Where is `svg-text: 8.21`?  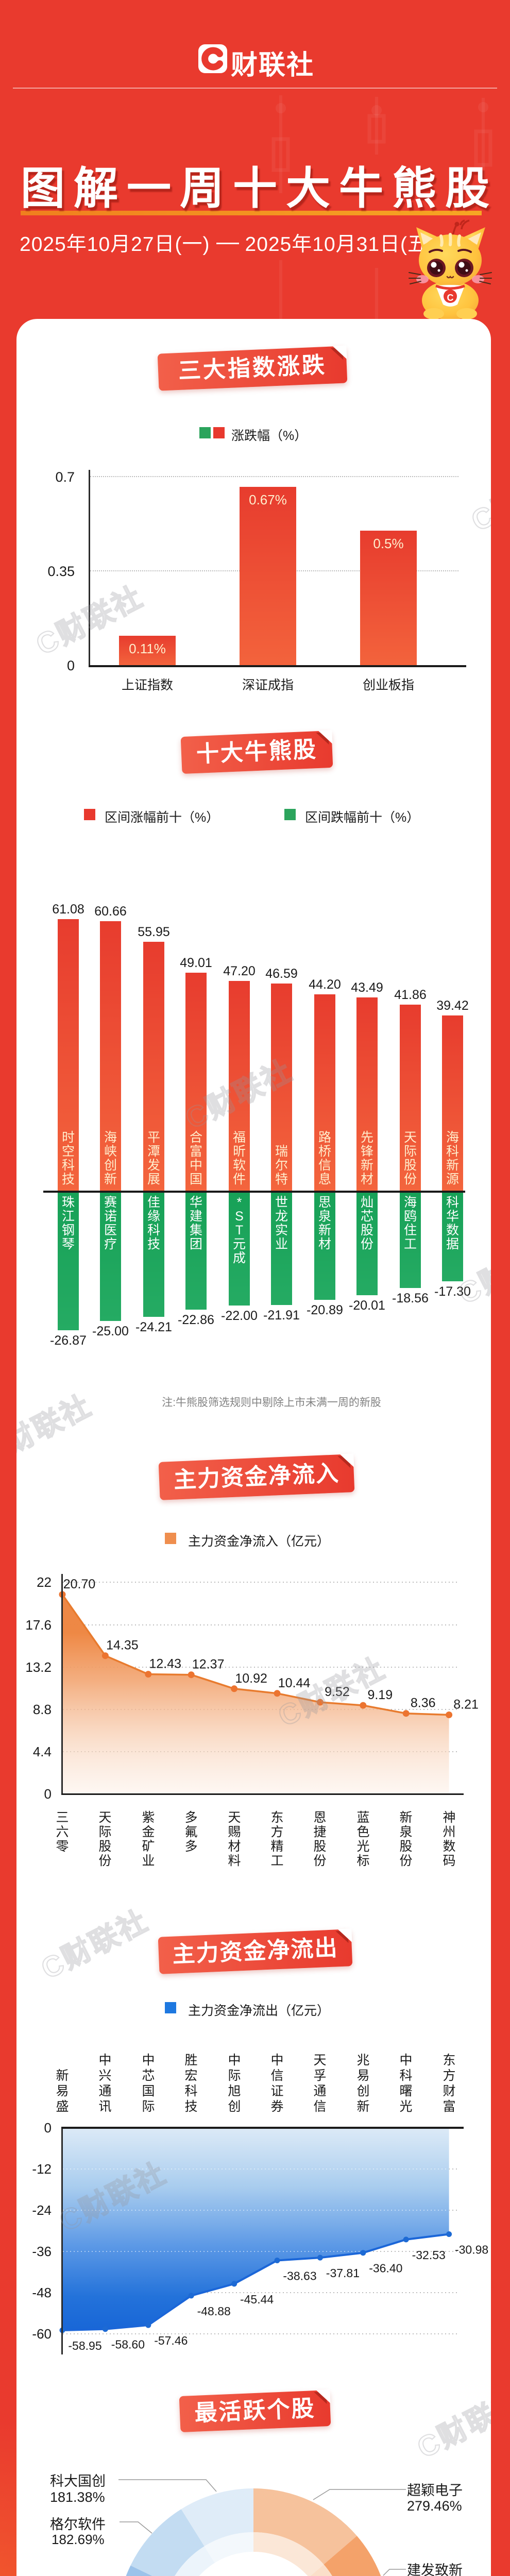 svg-text: 8.21 is located at coordinates (466, 1705).